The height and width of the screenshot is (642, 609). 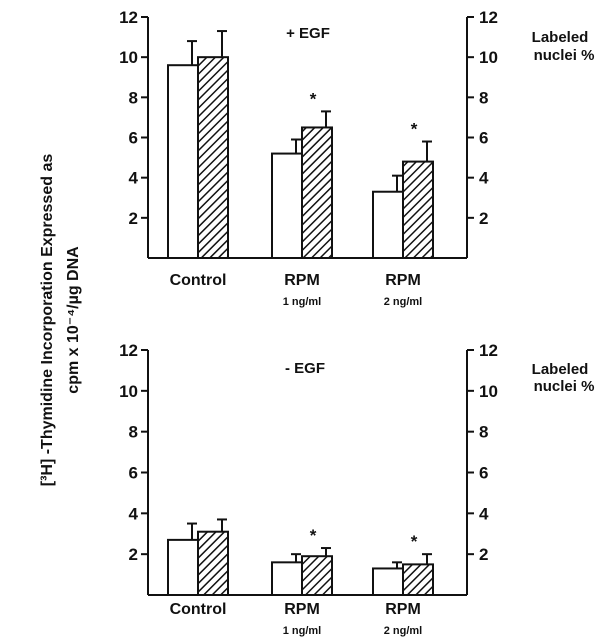 I want to click on panel-plus-egf-right-label-line2: nuclei %, so click(x=564, y=55).